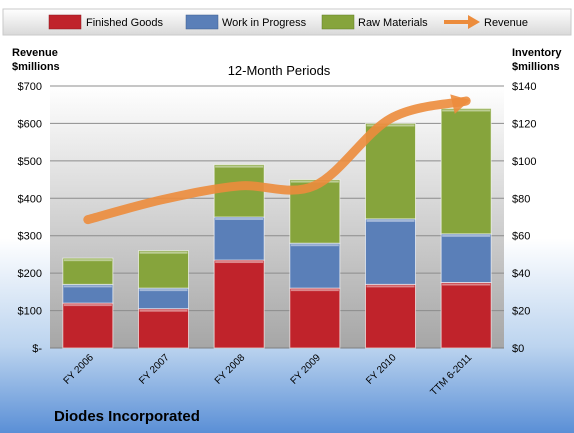  I want to click on right-tick-label: $140, so click(524, 87).